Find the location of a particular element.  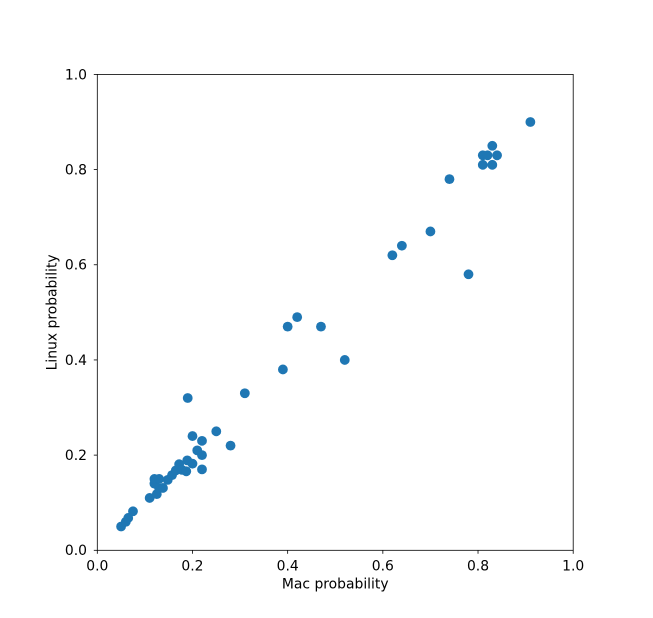

y-tick-label-1: 0.2 is located at coordinates (76, 456).